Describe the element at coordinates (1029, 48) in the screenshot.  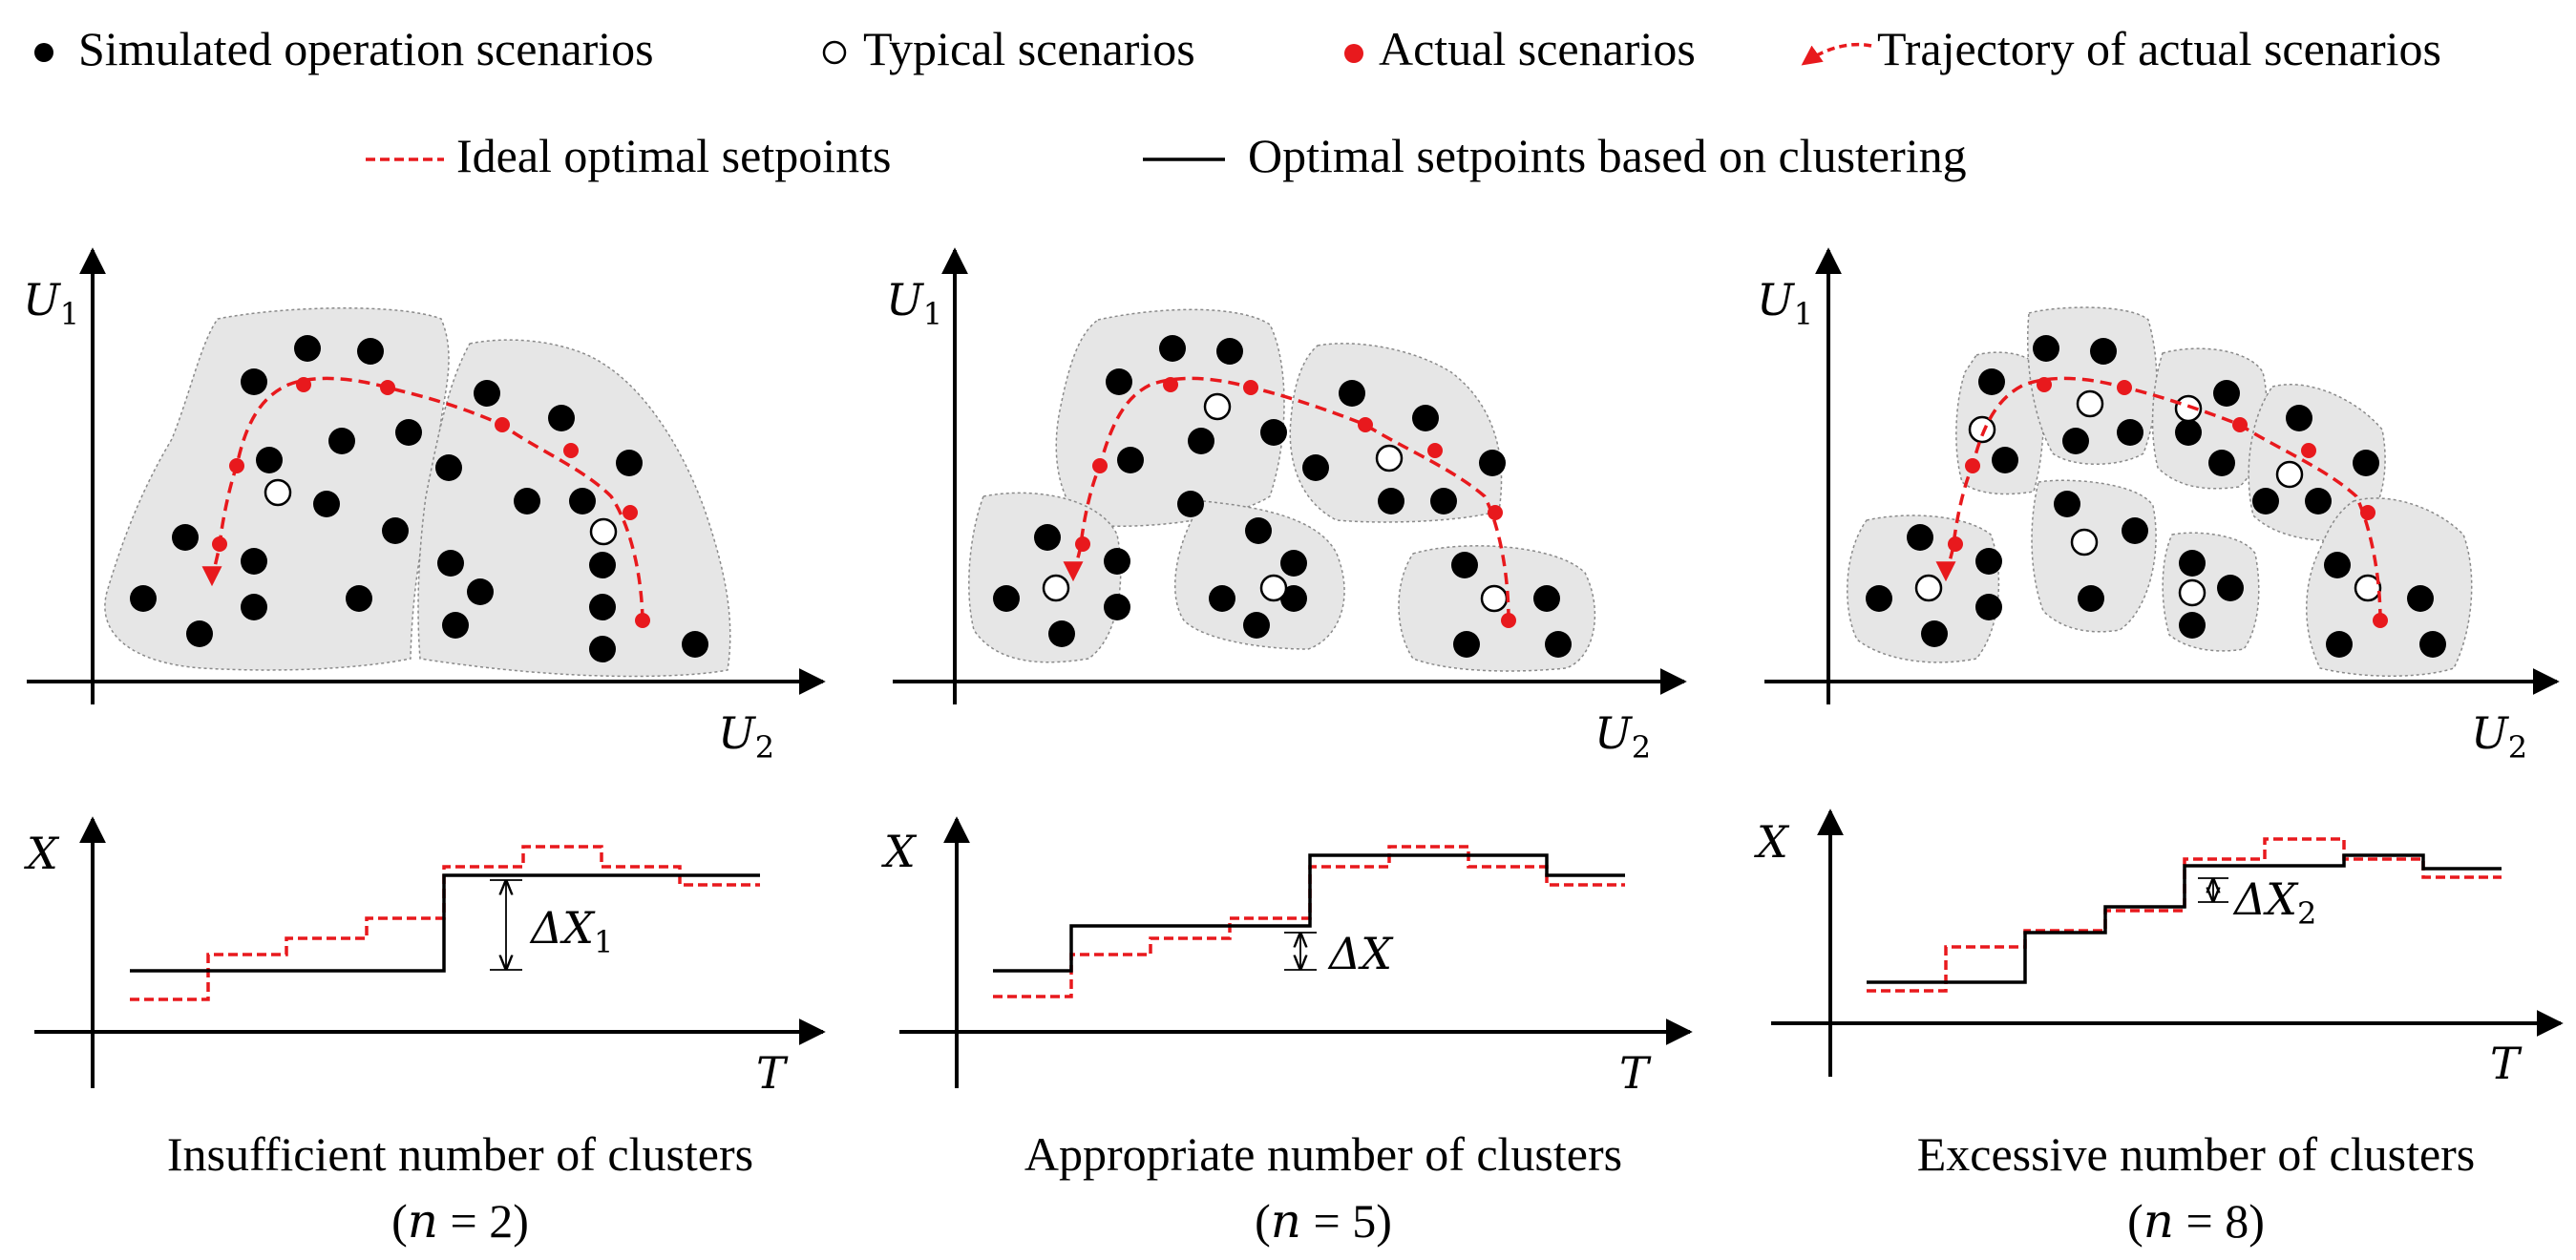
I see `legend-typical: Typical scenarios` at that location.